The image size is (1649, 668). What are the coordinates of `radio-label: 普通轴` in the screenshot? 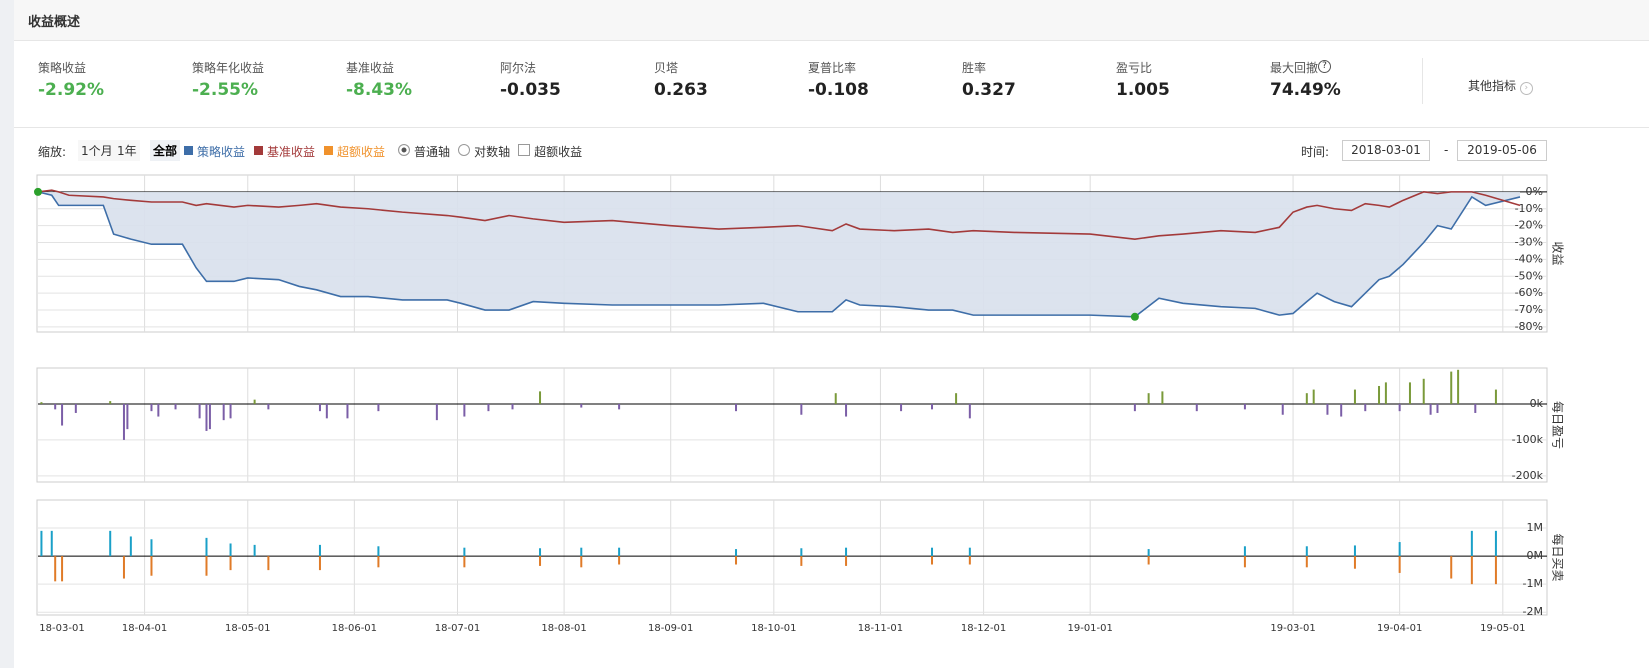 It's located at (432, 152).